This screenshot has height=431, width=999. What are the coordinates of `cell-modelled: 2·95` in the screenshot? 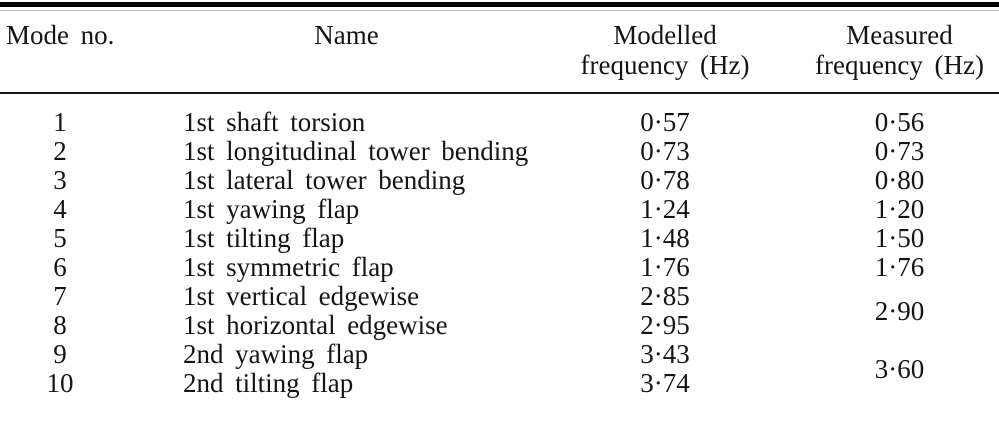 It's located at (665, 325).